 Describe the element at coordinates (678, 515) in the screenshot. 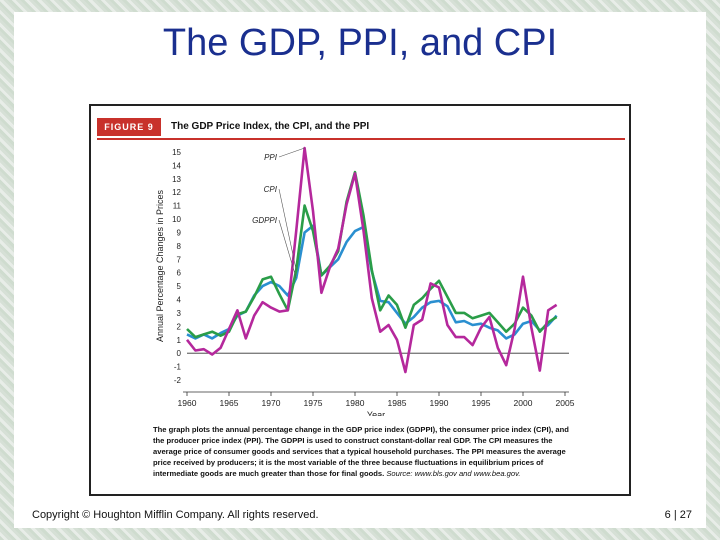

I see `page-number: 6 | 27` at that location.